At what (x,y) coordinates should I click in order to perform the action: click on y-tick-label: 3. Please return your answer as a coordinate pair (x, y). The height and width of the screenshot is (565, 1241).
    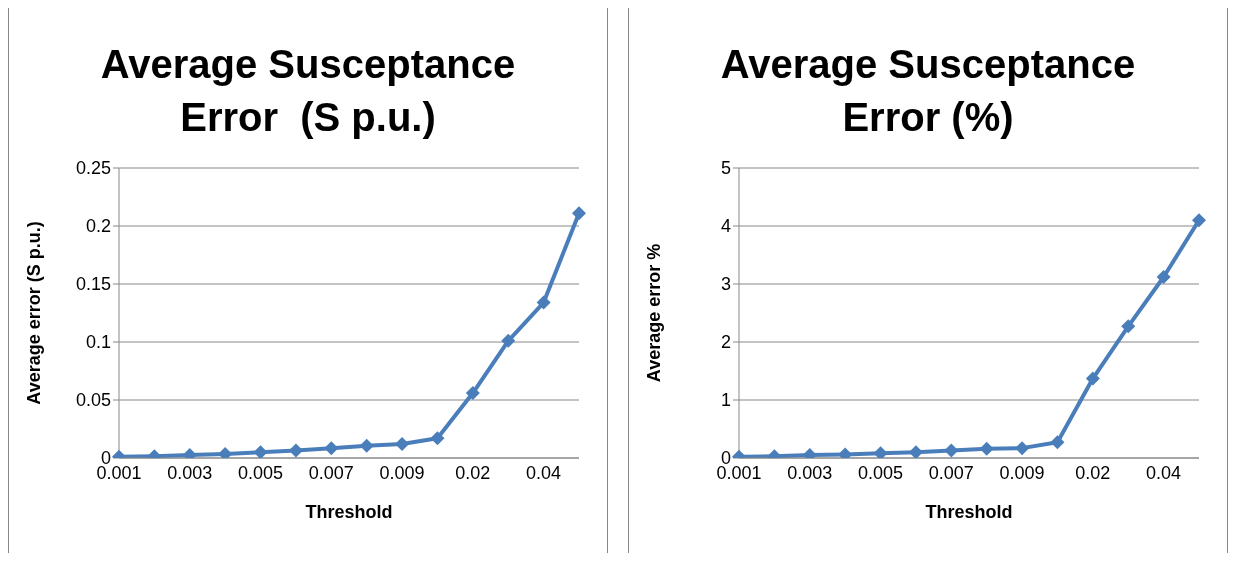
    Looking at the image, I should click on (725, 284).